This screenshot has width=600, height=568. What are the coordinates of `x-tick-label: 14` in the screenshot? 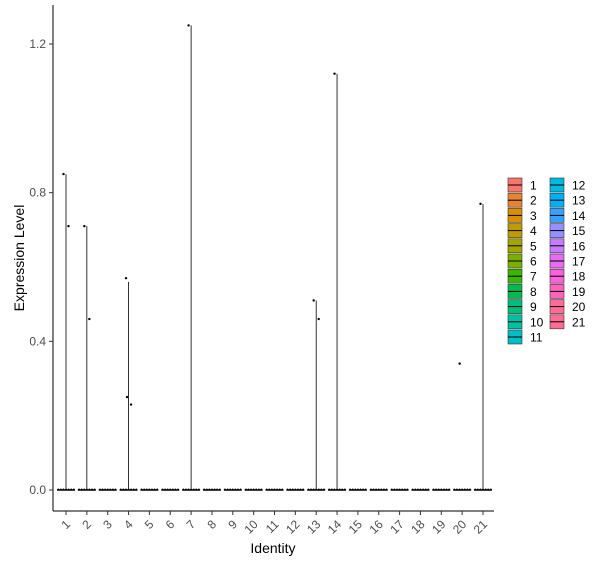 It's located at (335, 527).